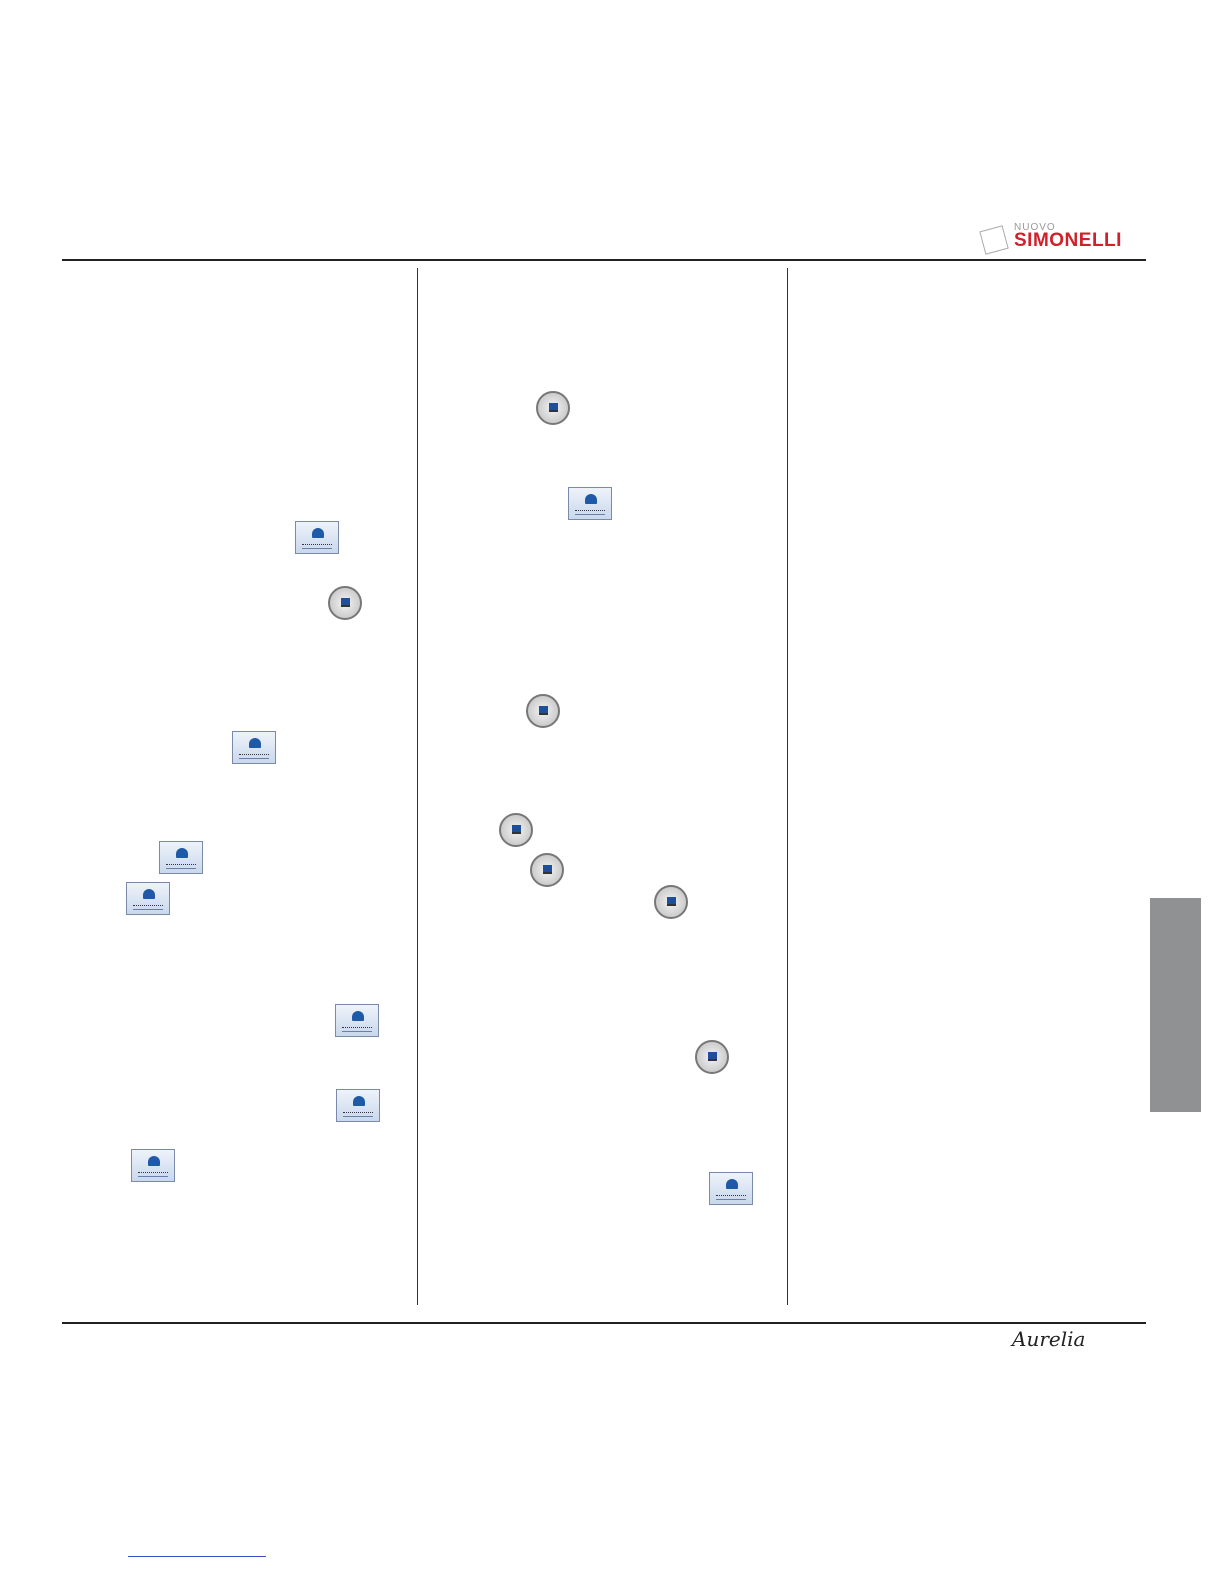 Image resolution: width=1224 pixels, height=1584 pixels. Describe the element at coordinates (1035, 227) in the screenshot. I see `logo-small-text: NUOVO` at that location.